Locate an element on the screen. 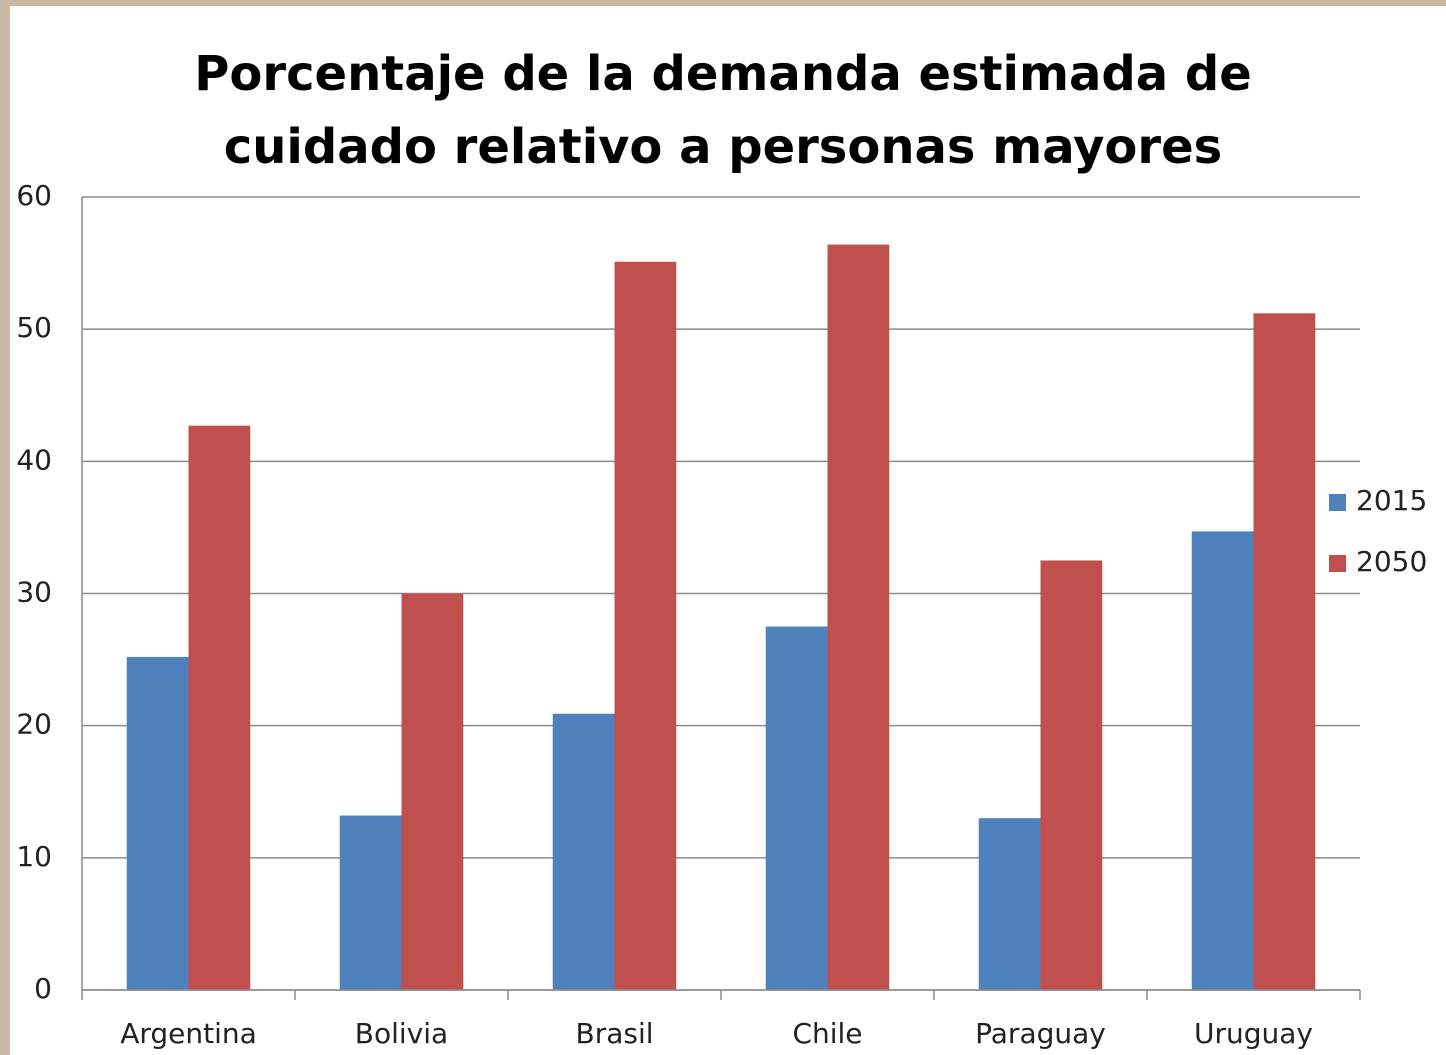 The height and width of the screenshot is (1055, 1446). y-tick-label: 50 is located at coordinates (34, 327).